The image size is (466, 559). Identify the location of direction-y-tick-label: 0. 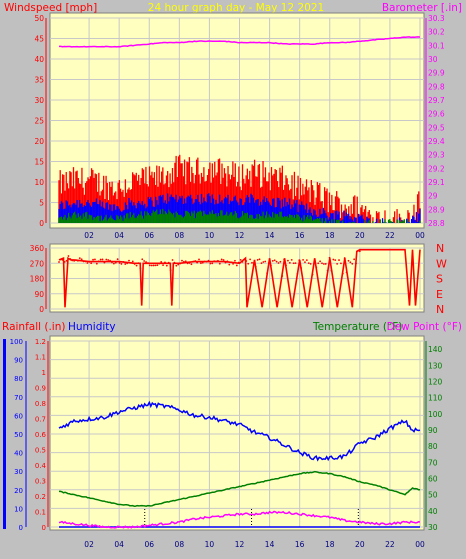
(41, 309).